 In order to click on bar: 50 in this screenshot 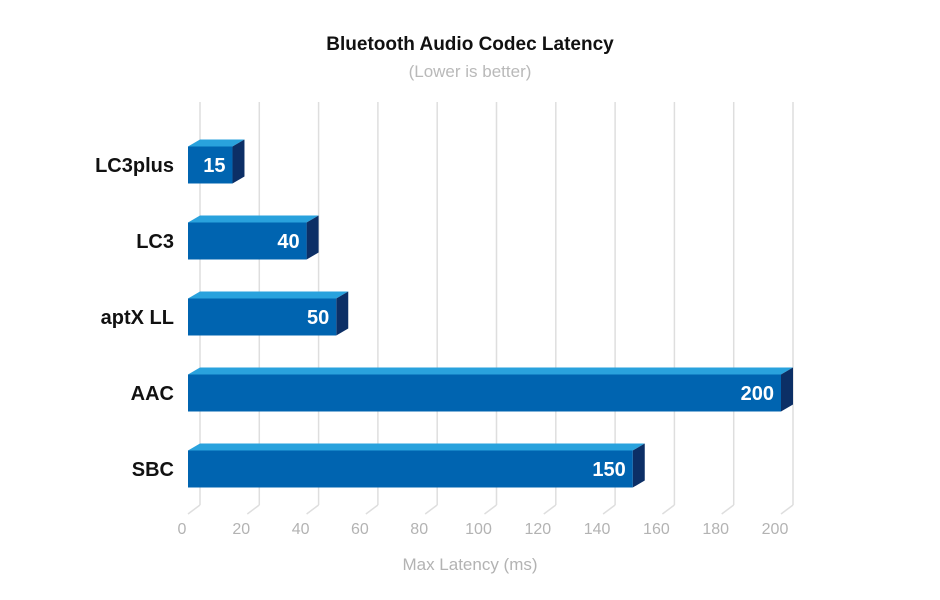, I will do `click(268, 313)`.